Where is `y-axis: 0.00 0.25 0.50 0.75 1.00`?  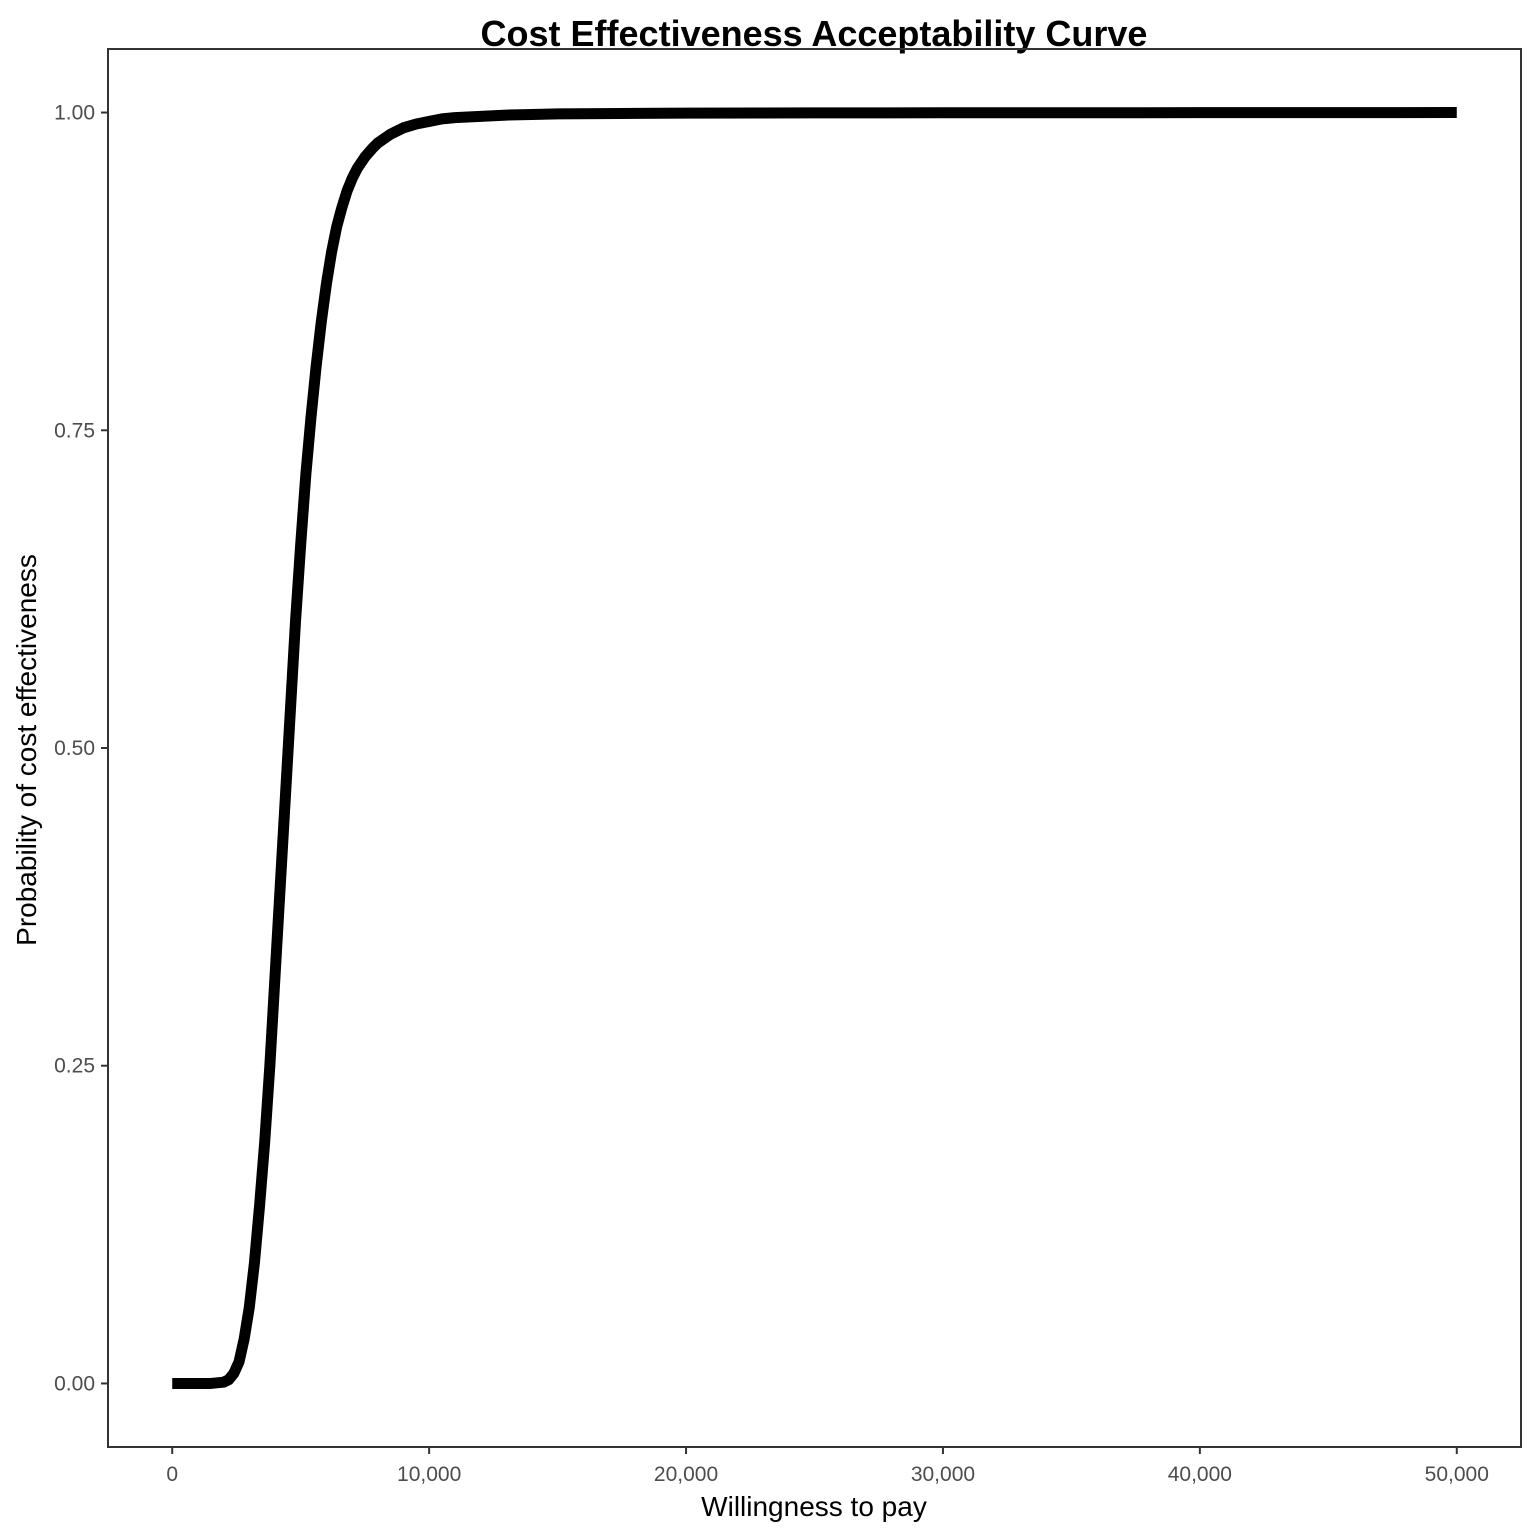
y-axis: 0.00 0.25 0.50 0.75 1.00 is located at coordinates (81, 748).